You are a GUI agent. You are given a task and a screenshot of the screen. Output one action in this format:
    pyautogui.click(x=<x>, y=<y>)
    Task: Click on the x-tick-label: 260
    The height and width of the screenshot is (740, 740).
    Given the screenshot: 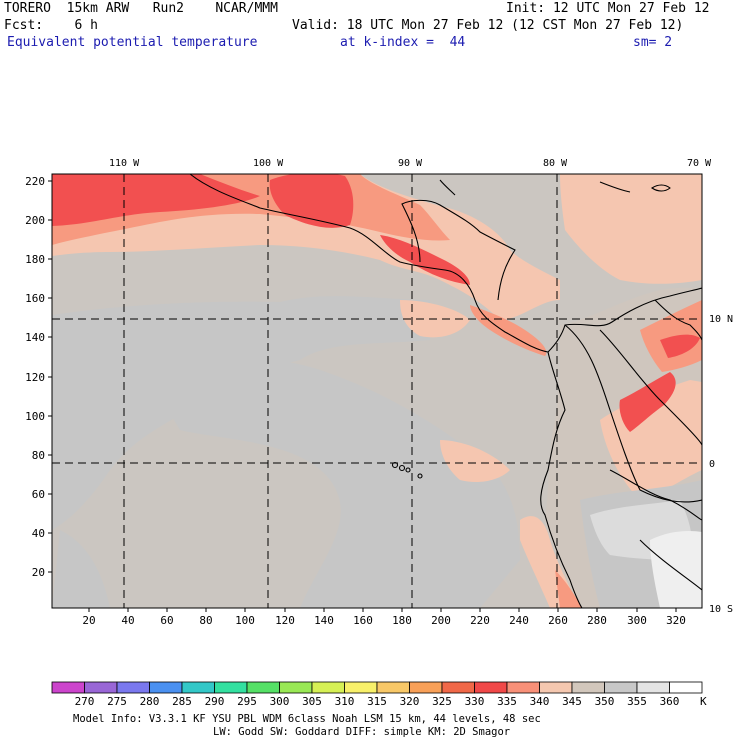 What is the action you would take?
    pyautogui.click(x=558, y=620)
    